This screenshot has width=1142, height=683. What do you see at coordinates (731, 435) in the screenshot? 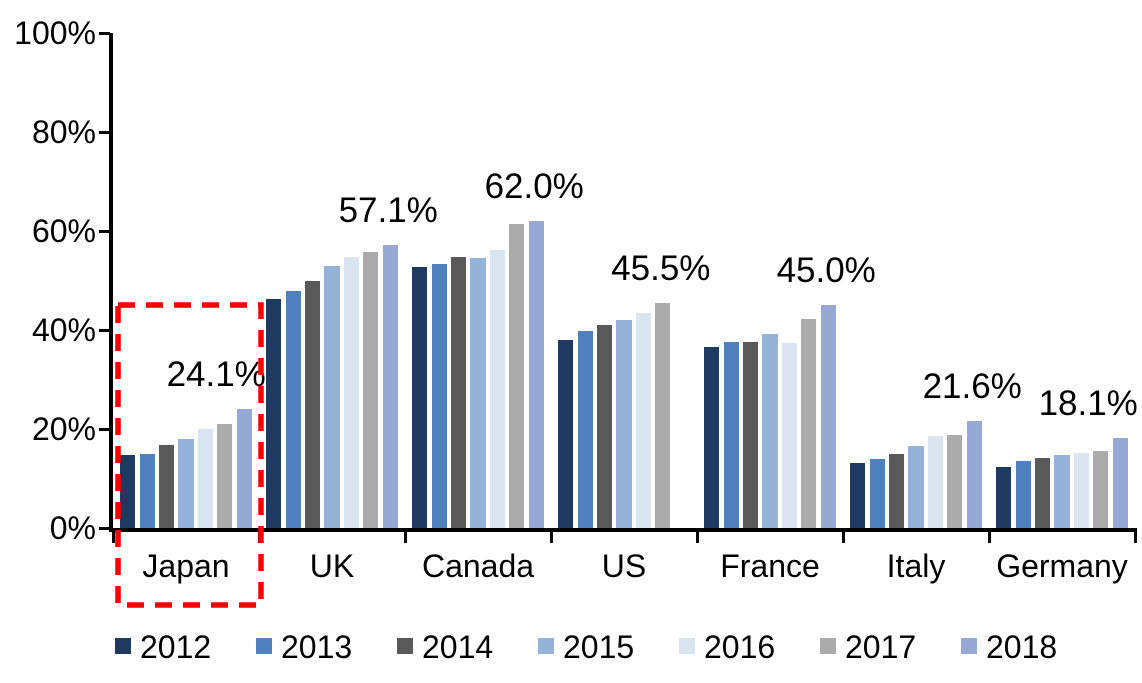
I see `bar-2013-france` at bounding box center [731, 435].